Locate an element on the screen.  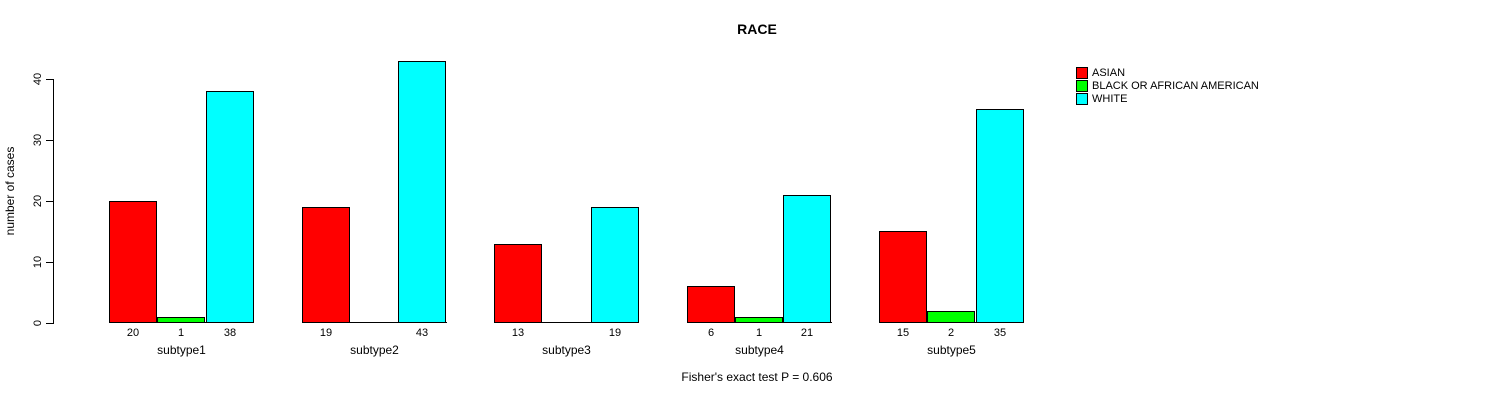
category-label: subtype3 is located at coordinates (566, 350).